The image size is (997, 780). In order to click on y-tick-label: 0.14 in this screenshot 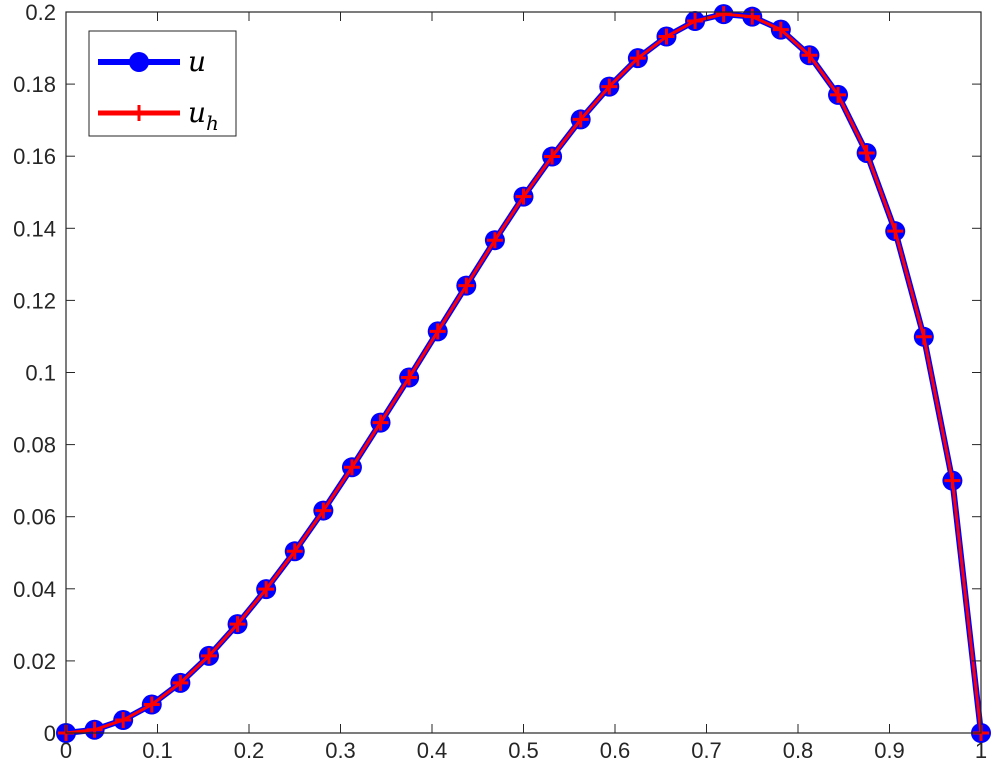, I will do `click(34, 228)`.